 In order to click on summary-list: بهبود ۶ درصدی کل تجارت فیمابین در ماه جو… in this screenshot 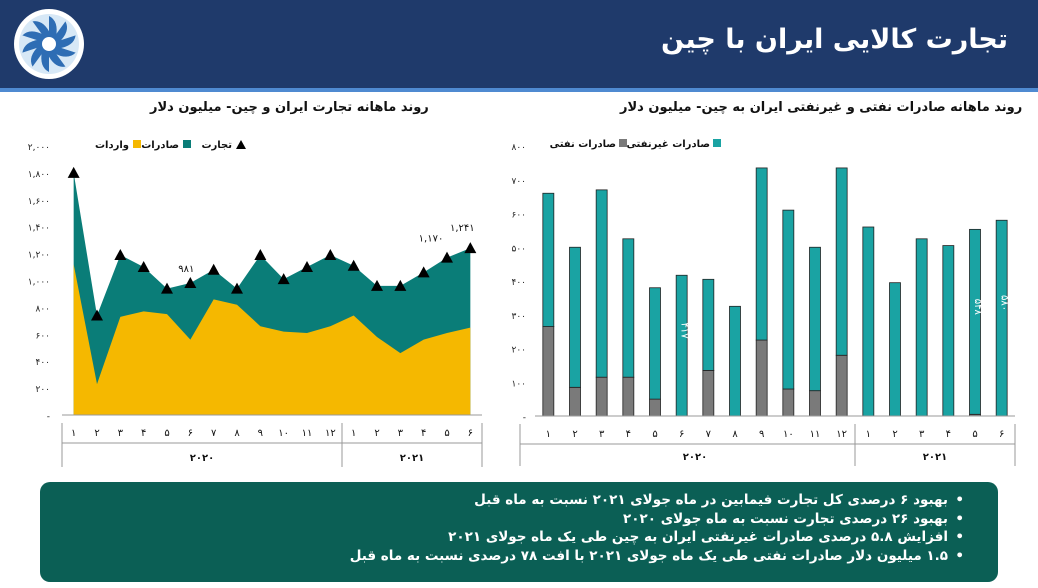, I will do `click(657, 528)`.